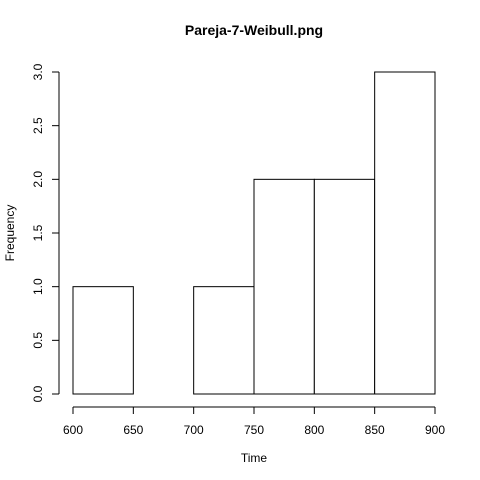 The image size is (480, 480). I want to click on x-axis: 600 650 700 750 800 850 900, so click(254, 421).